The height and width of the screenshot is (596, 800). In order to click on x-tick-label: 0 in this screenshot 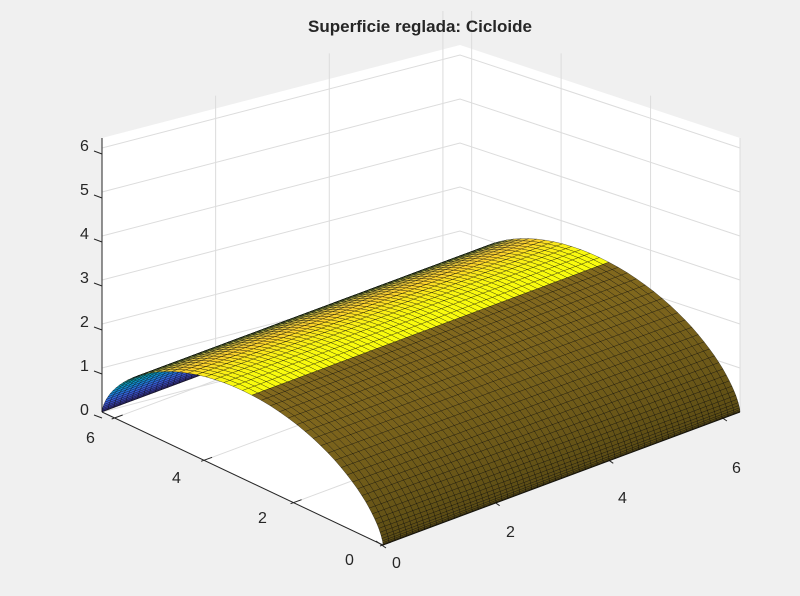, I will do `click(396, 563)`.